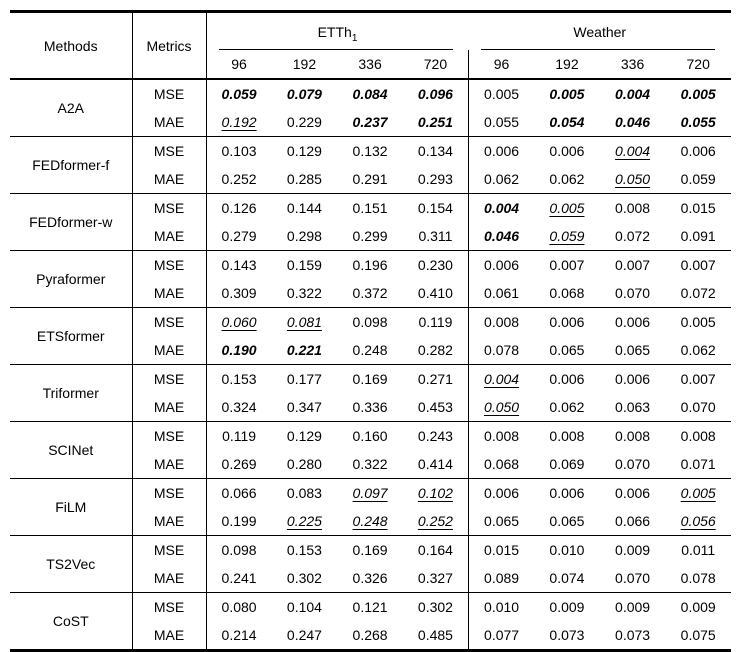 The image size is (741, 652). I want to click on value-cell: 0.060, so click(239, 322).